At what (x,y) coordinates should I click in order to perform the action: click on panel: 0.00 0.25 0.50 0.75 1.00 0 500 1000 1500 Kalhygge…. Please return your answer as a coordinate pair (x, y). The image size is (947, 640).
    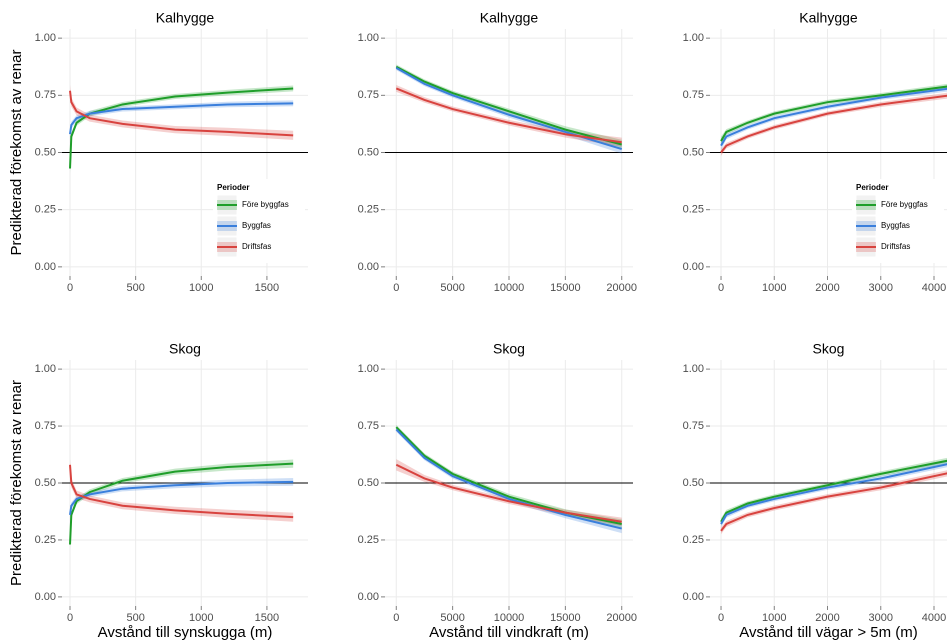
    Looking at the image, I should click on (158, 152).